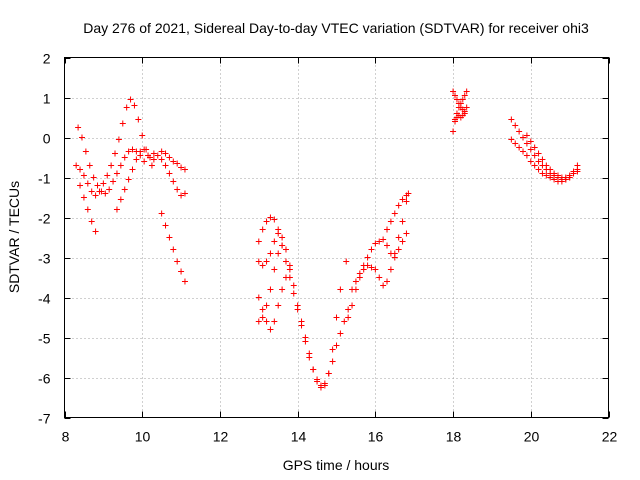 This screenshot has height=480, width=640. What do you see at coordinates (44, 259) in the screenshot?
I see `y-tick-label: -3` at bounding box center [44, 259].